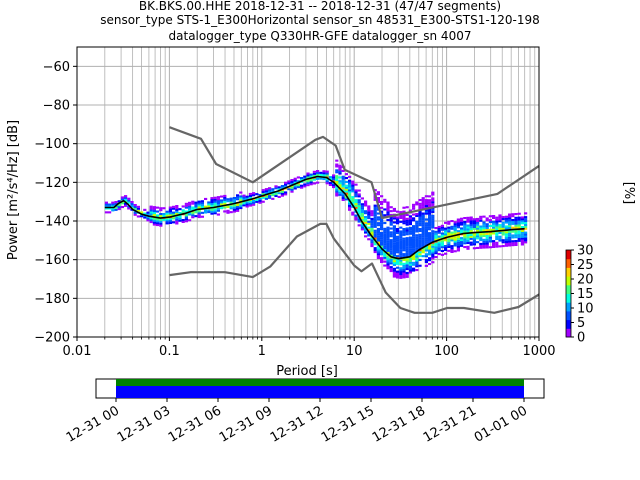 This screenshot has width=640, height=480. I want to click on high-noise-model-line, so click(354, 173).